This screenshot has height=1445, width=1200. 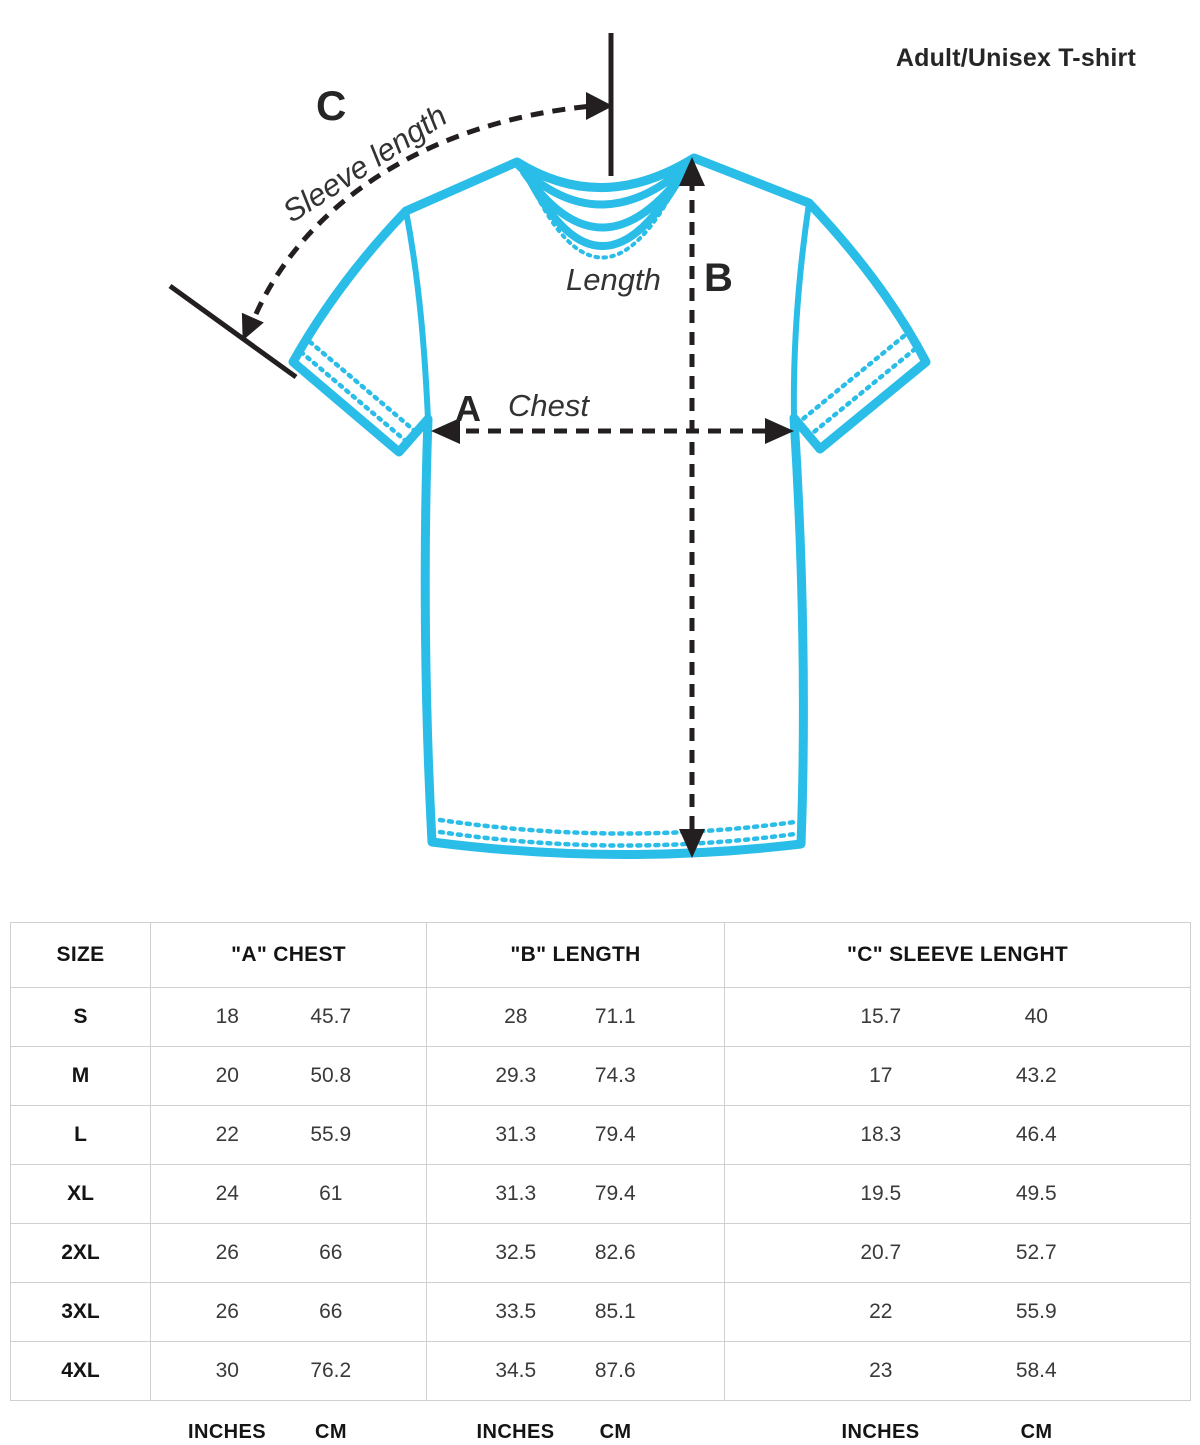 What do you see at coordinates (1074, 1371) in the screenshot?
I see `sleeve-cm-cell: 58.4` at bounding box center [1074, 1371].